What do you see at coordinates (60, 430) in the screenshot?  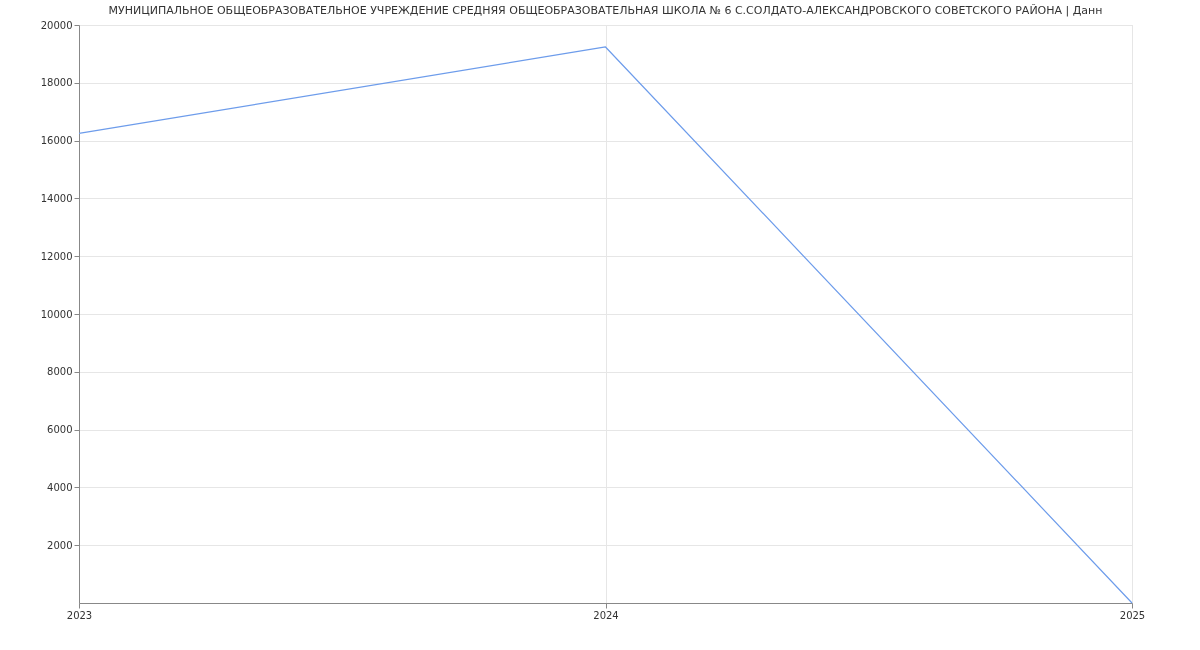 I see `y-tick-label: 6000` at bounding box center [60, 430].